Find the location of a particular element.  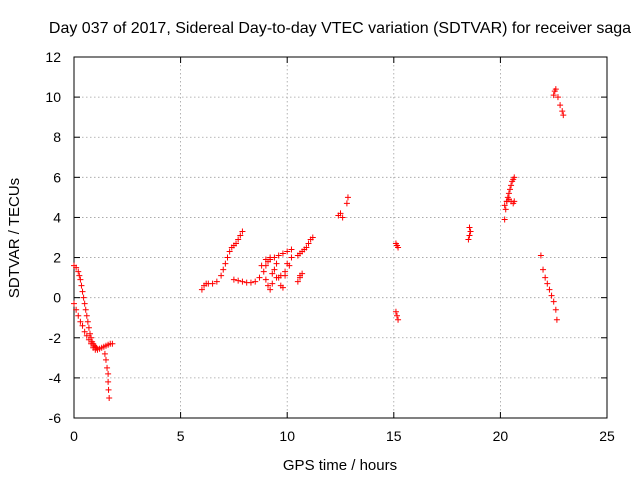

x-tick-label: 25 is located at coordinates (607, 436).